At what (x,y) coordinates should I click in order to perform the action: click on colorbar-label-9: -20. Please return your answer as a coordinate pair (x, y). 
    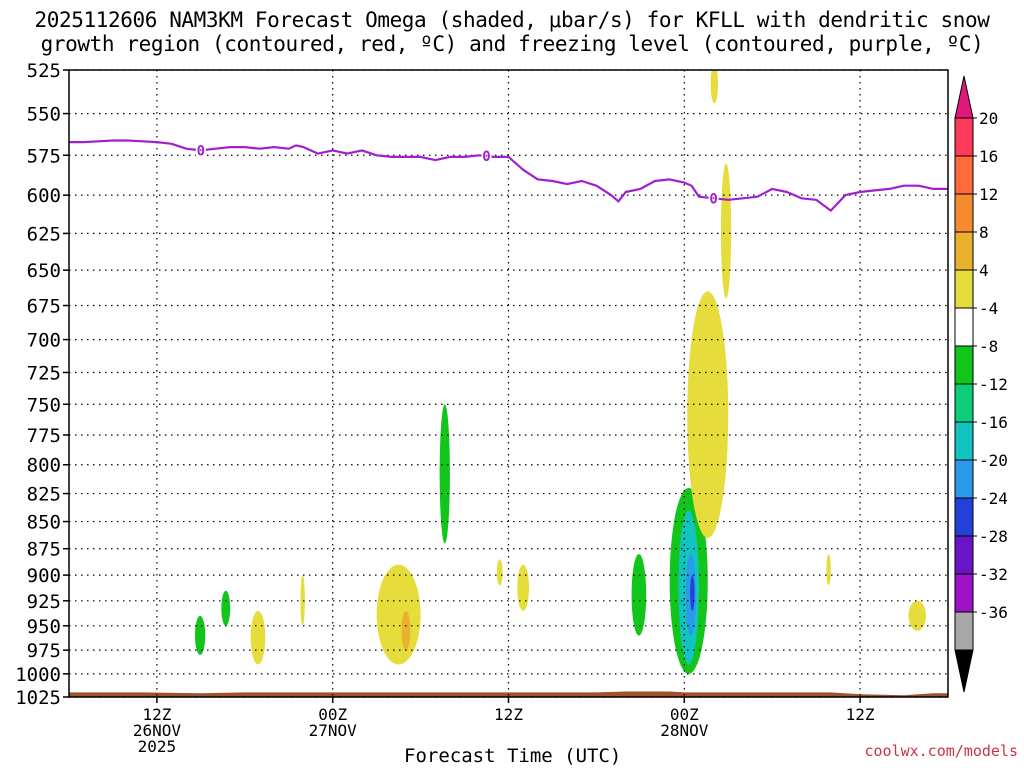
    Looking at the image, I should click on (993, 460).